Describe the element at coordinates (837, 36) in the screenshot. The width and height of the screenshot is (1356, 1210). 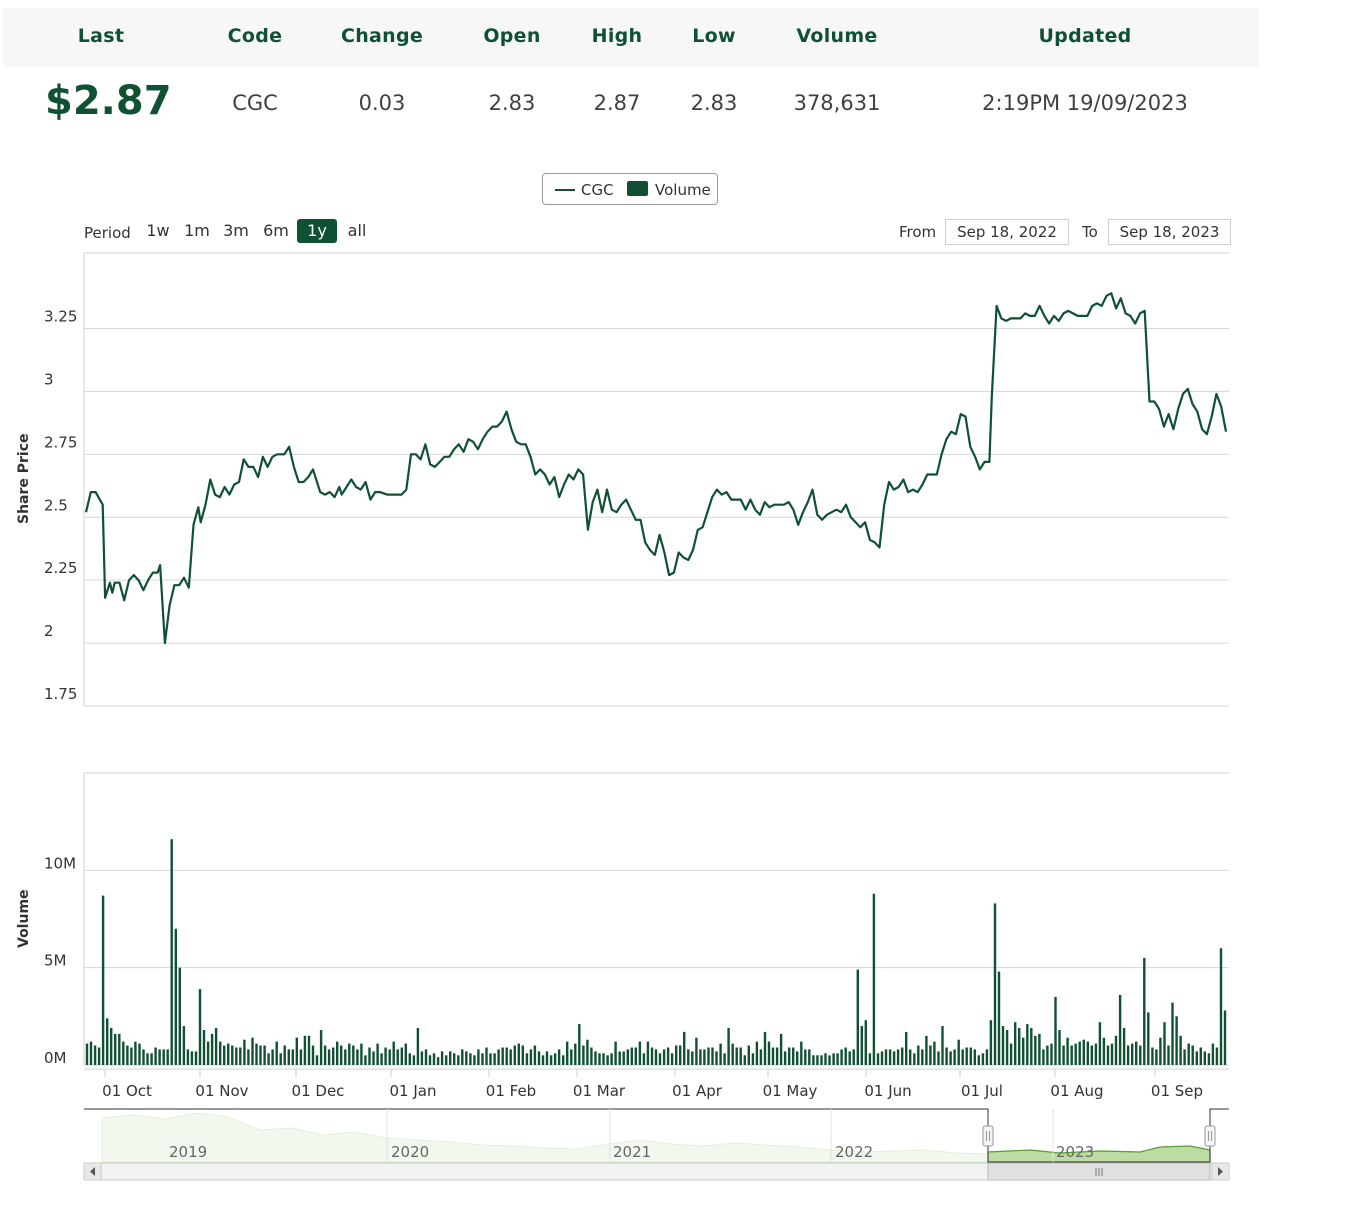
I see `header-volume: Volume` at that location.